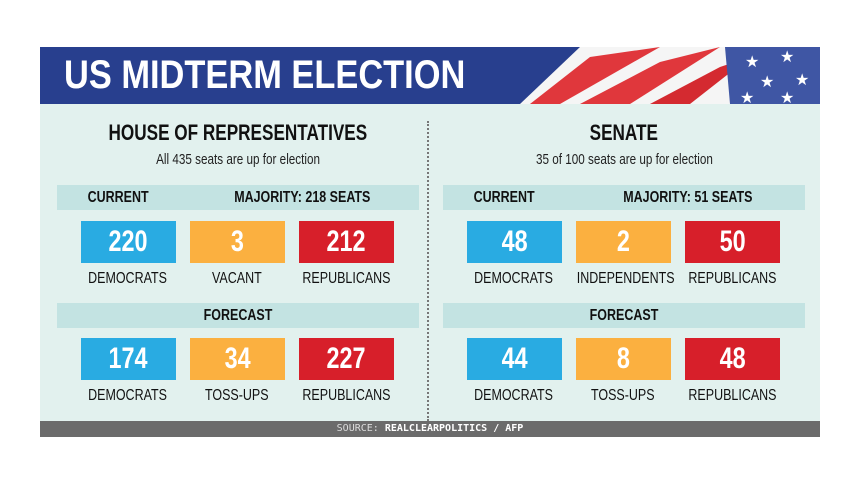  What do you see at coordinates (265, 75) in the screenshot?
I see `page-title: US MIDTERM ELECTION` at bounding box center [265, 75].